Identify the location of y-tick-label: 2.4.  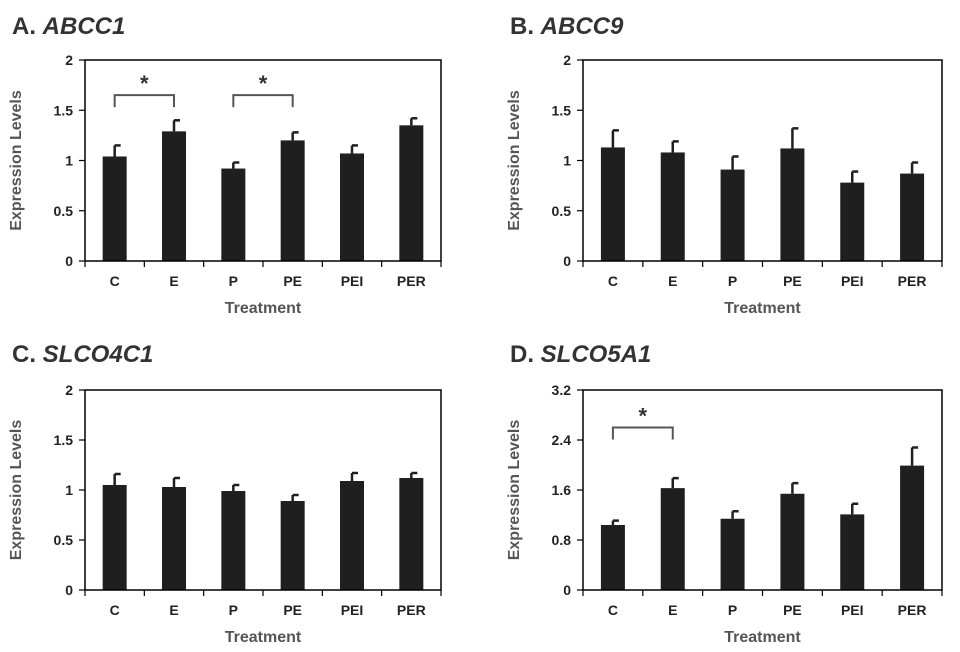
(562, 440).